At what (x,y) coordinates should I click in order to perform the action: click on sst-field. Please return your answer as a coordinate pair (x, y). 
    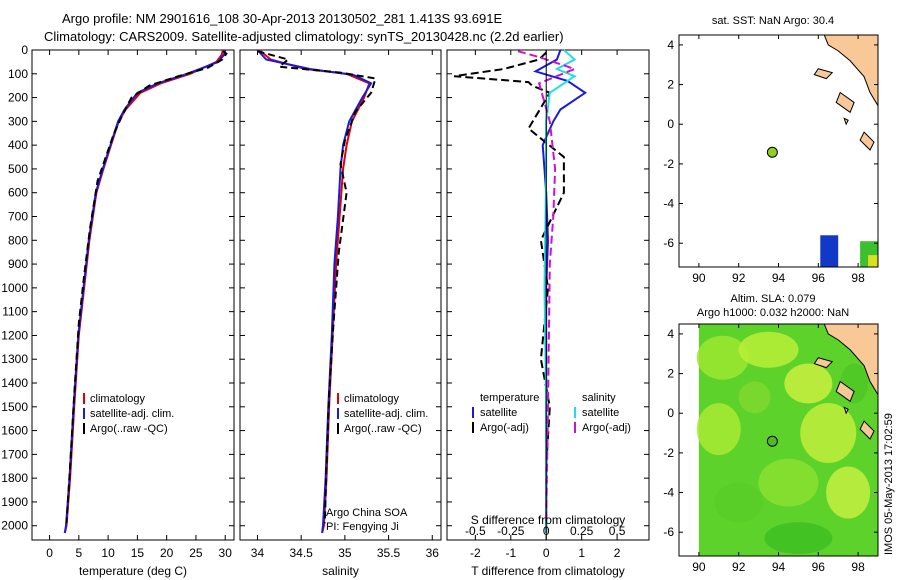
    Looking at the image, I should click on (778, 151).